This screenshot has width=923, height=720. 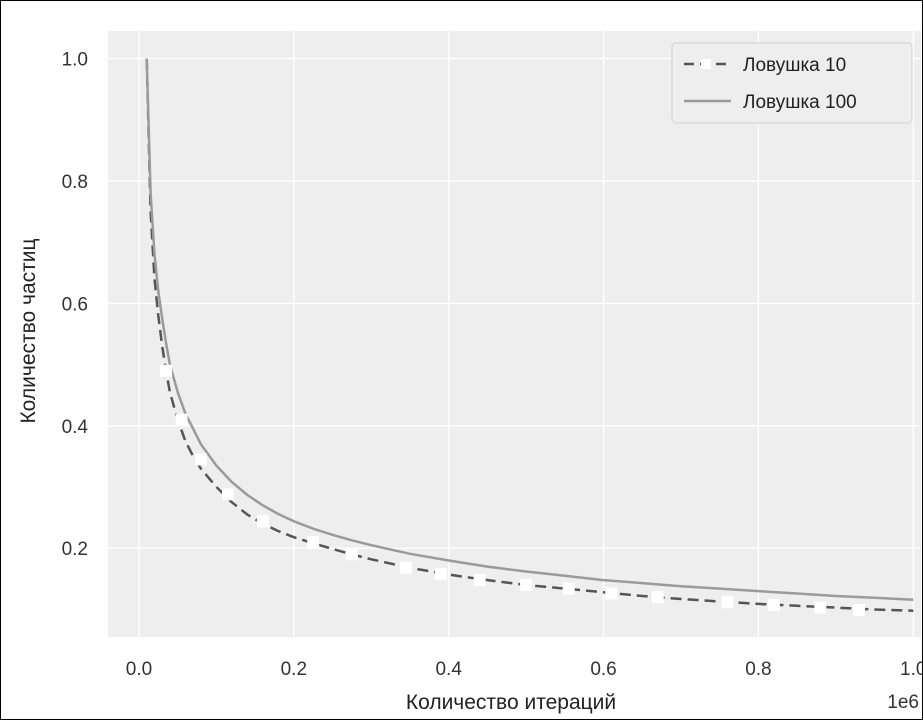 I want to click on x-tick-label: 0.8, so click(x=758, y=669).